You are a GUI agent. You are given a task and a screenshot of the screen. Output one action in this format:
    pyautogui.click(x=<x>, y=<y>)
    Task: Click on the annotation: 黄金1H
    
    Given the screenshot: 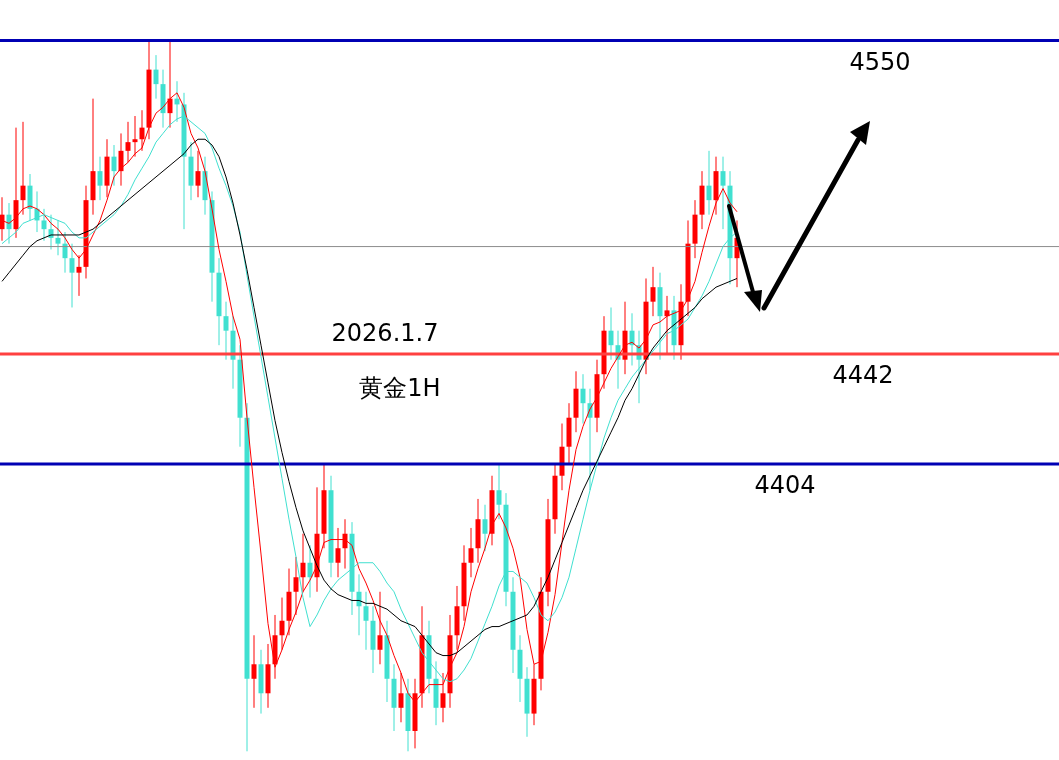 What is the action you would take?
    pyautogui.click(x=400, y=388)
    